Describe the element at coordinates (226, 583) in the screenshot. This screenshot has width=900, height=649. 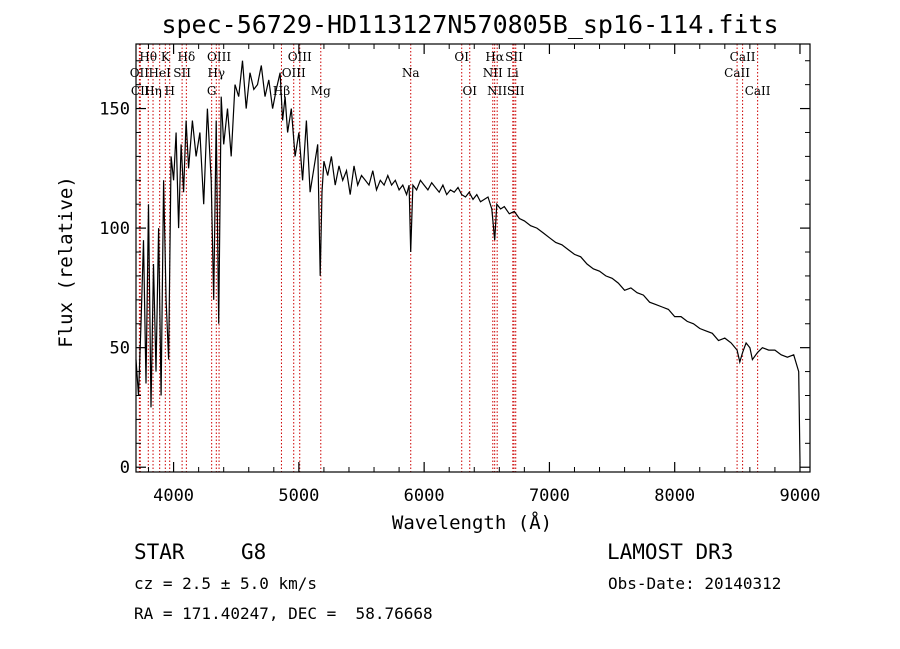
I see `redshift-text: cz = 2.5 ± 5.0 km/s` at that location.